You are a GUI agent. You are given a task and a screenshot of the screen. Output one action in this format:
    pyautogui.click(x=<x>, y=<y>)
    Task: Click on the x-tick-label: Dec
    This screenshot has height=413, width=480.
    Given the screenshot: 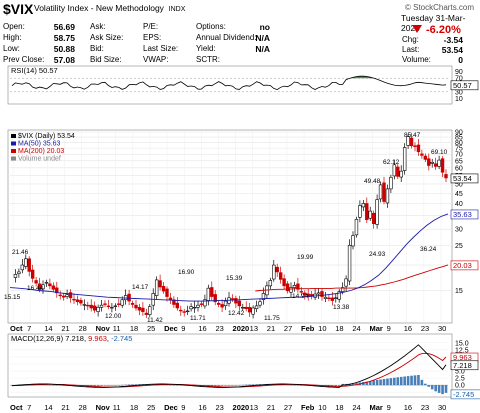 What is the action you would take?
    pyautogui.click(x=171, y=328)
    